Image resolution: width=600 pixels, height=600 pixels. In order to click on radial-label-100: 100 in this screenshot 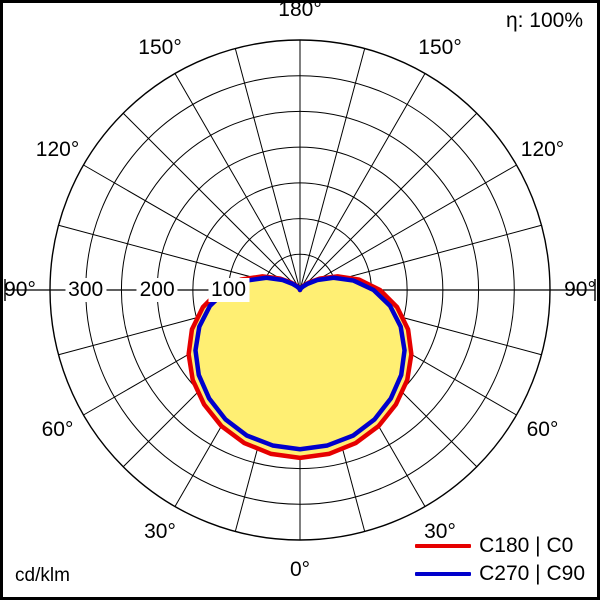, I will do `click(229, 290)`.